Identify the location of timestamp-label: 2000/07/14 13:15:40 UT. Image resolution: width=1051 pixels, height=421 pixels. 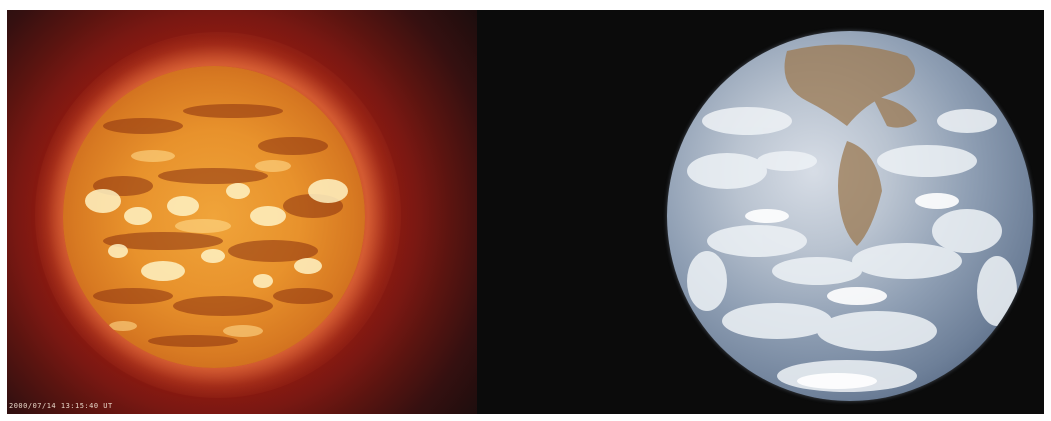
(61, 406).